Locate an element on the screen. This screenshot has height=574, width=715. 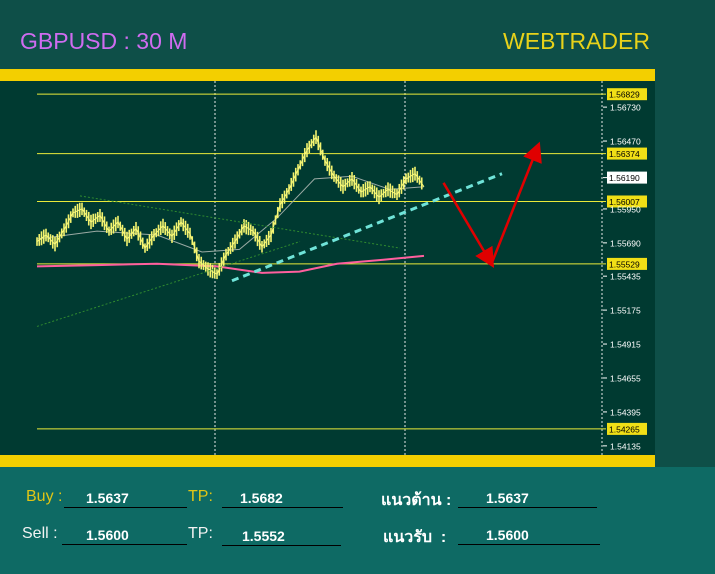
support-value: 1.5600 is located at coordinates (529, 536).